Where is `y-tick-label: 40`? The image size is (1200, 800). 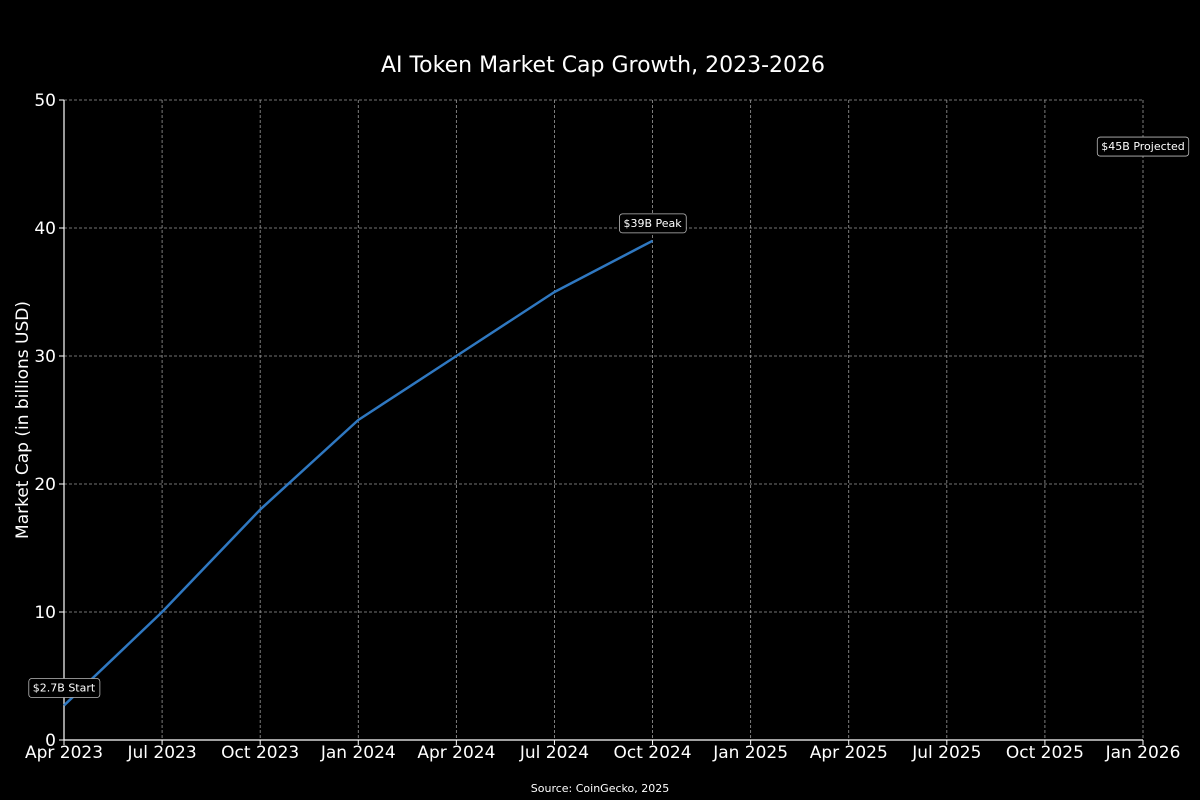 y-tick-label: 40 is located at coordinates (45, 229).